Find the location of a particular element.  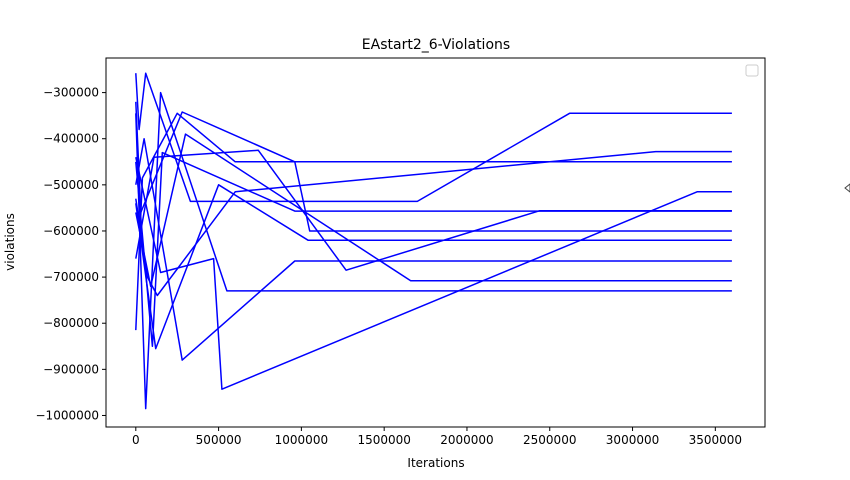

y-tick-label: −400000 is located at coordinates (71, 139).